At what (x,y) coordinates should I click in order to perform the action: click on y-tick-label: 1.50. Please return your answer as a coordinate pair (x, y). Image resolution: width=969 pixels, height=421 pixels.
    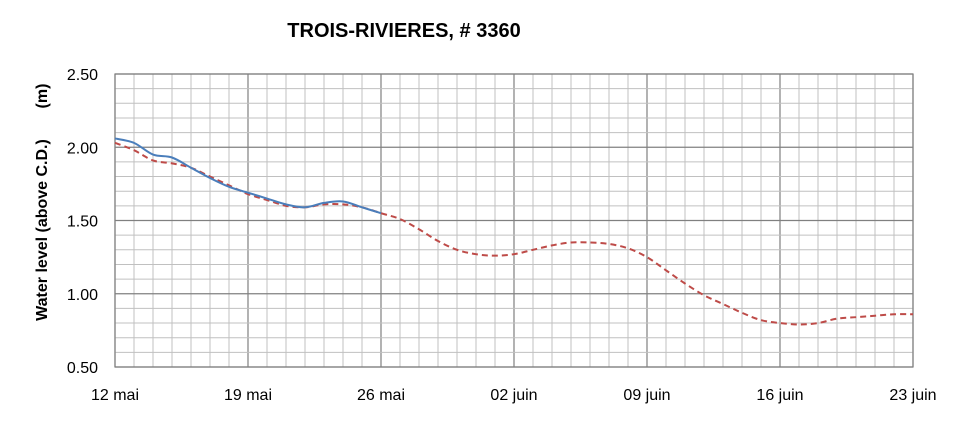
    Looking at the image, I should click on (82, 222).